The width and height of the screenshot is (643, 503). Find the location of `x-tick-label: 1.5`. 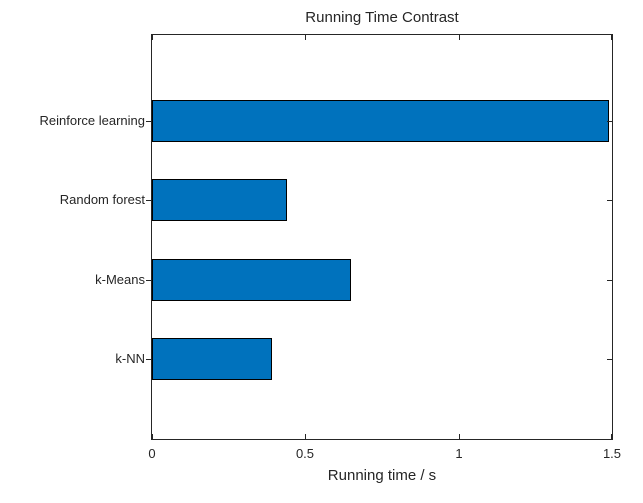

x-tick-label: 1.5 is located at coordinates (612, 453).